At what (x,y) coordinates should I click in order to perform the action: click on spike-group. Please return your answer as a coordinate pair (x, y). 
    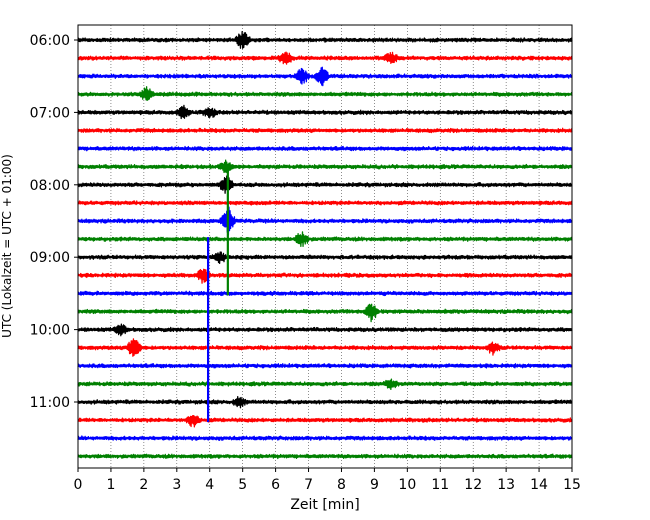
    Looking at the image, I should click on (217, 293).